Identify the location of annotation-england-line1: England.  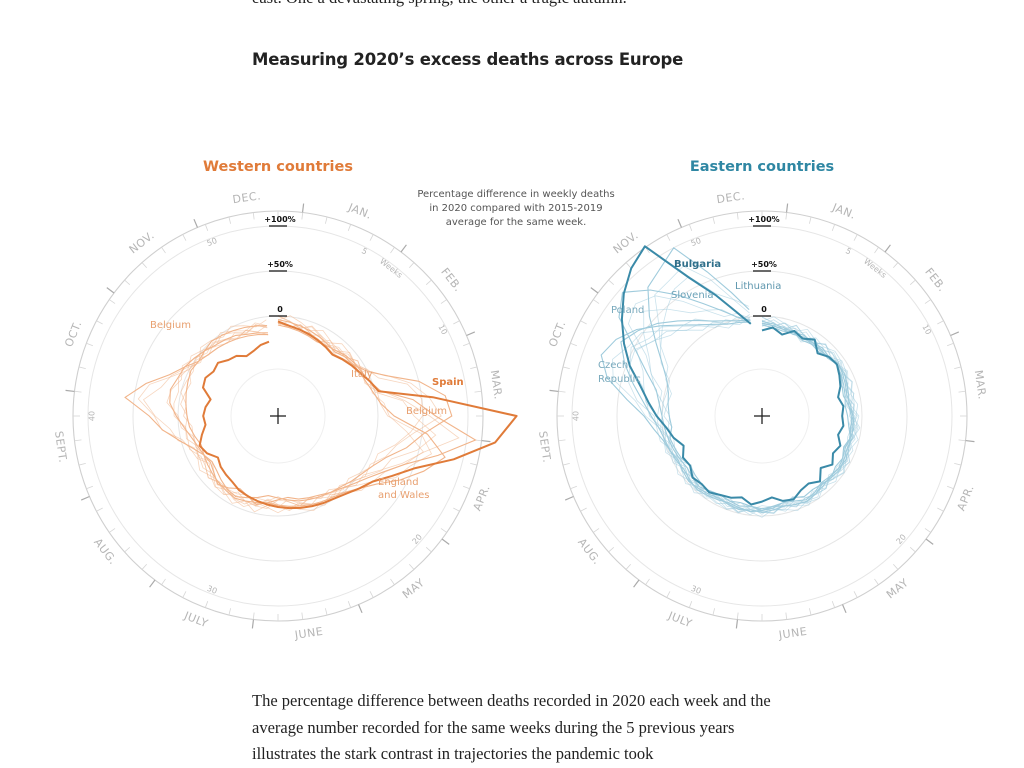
(398, 482).